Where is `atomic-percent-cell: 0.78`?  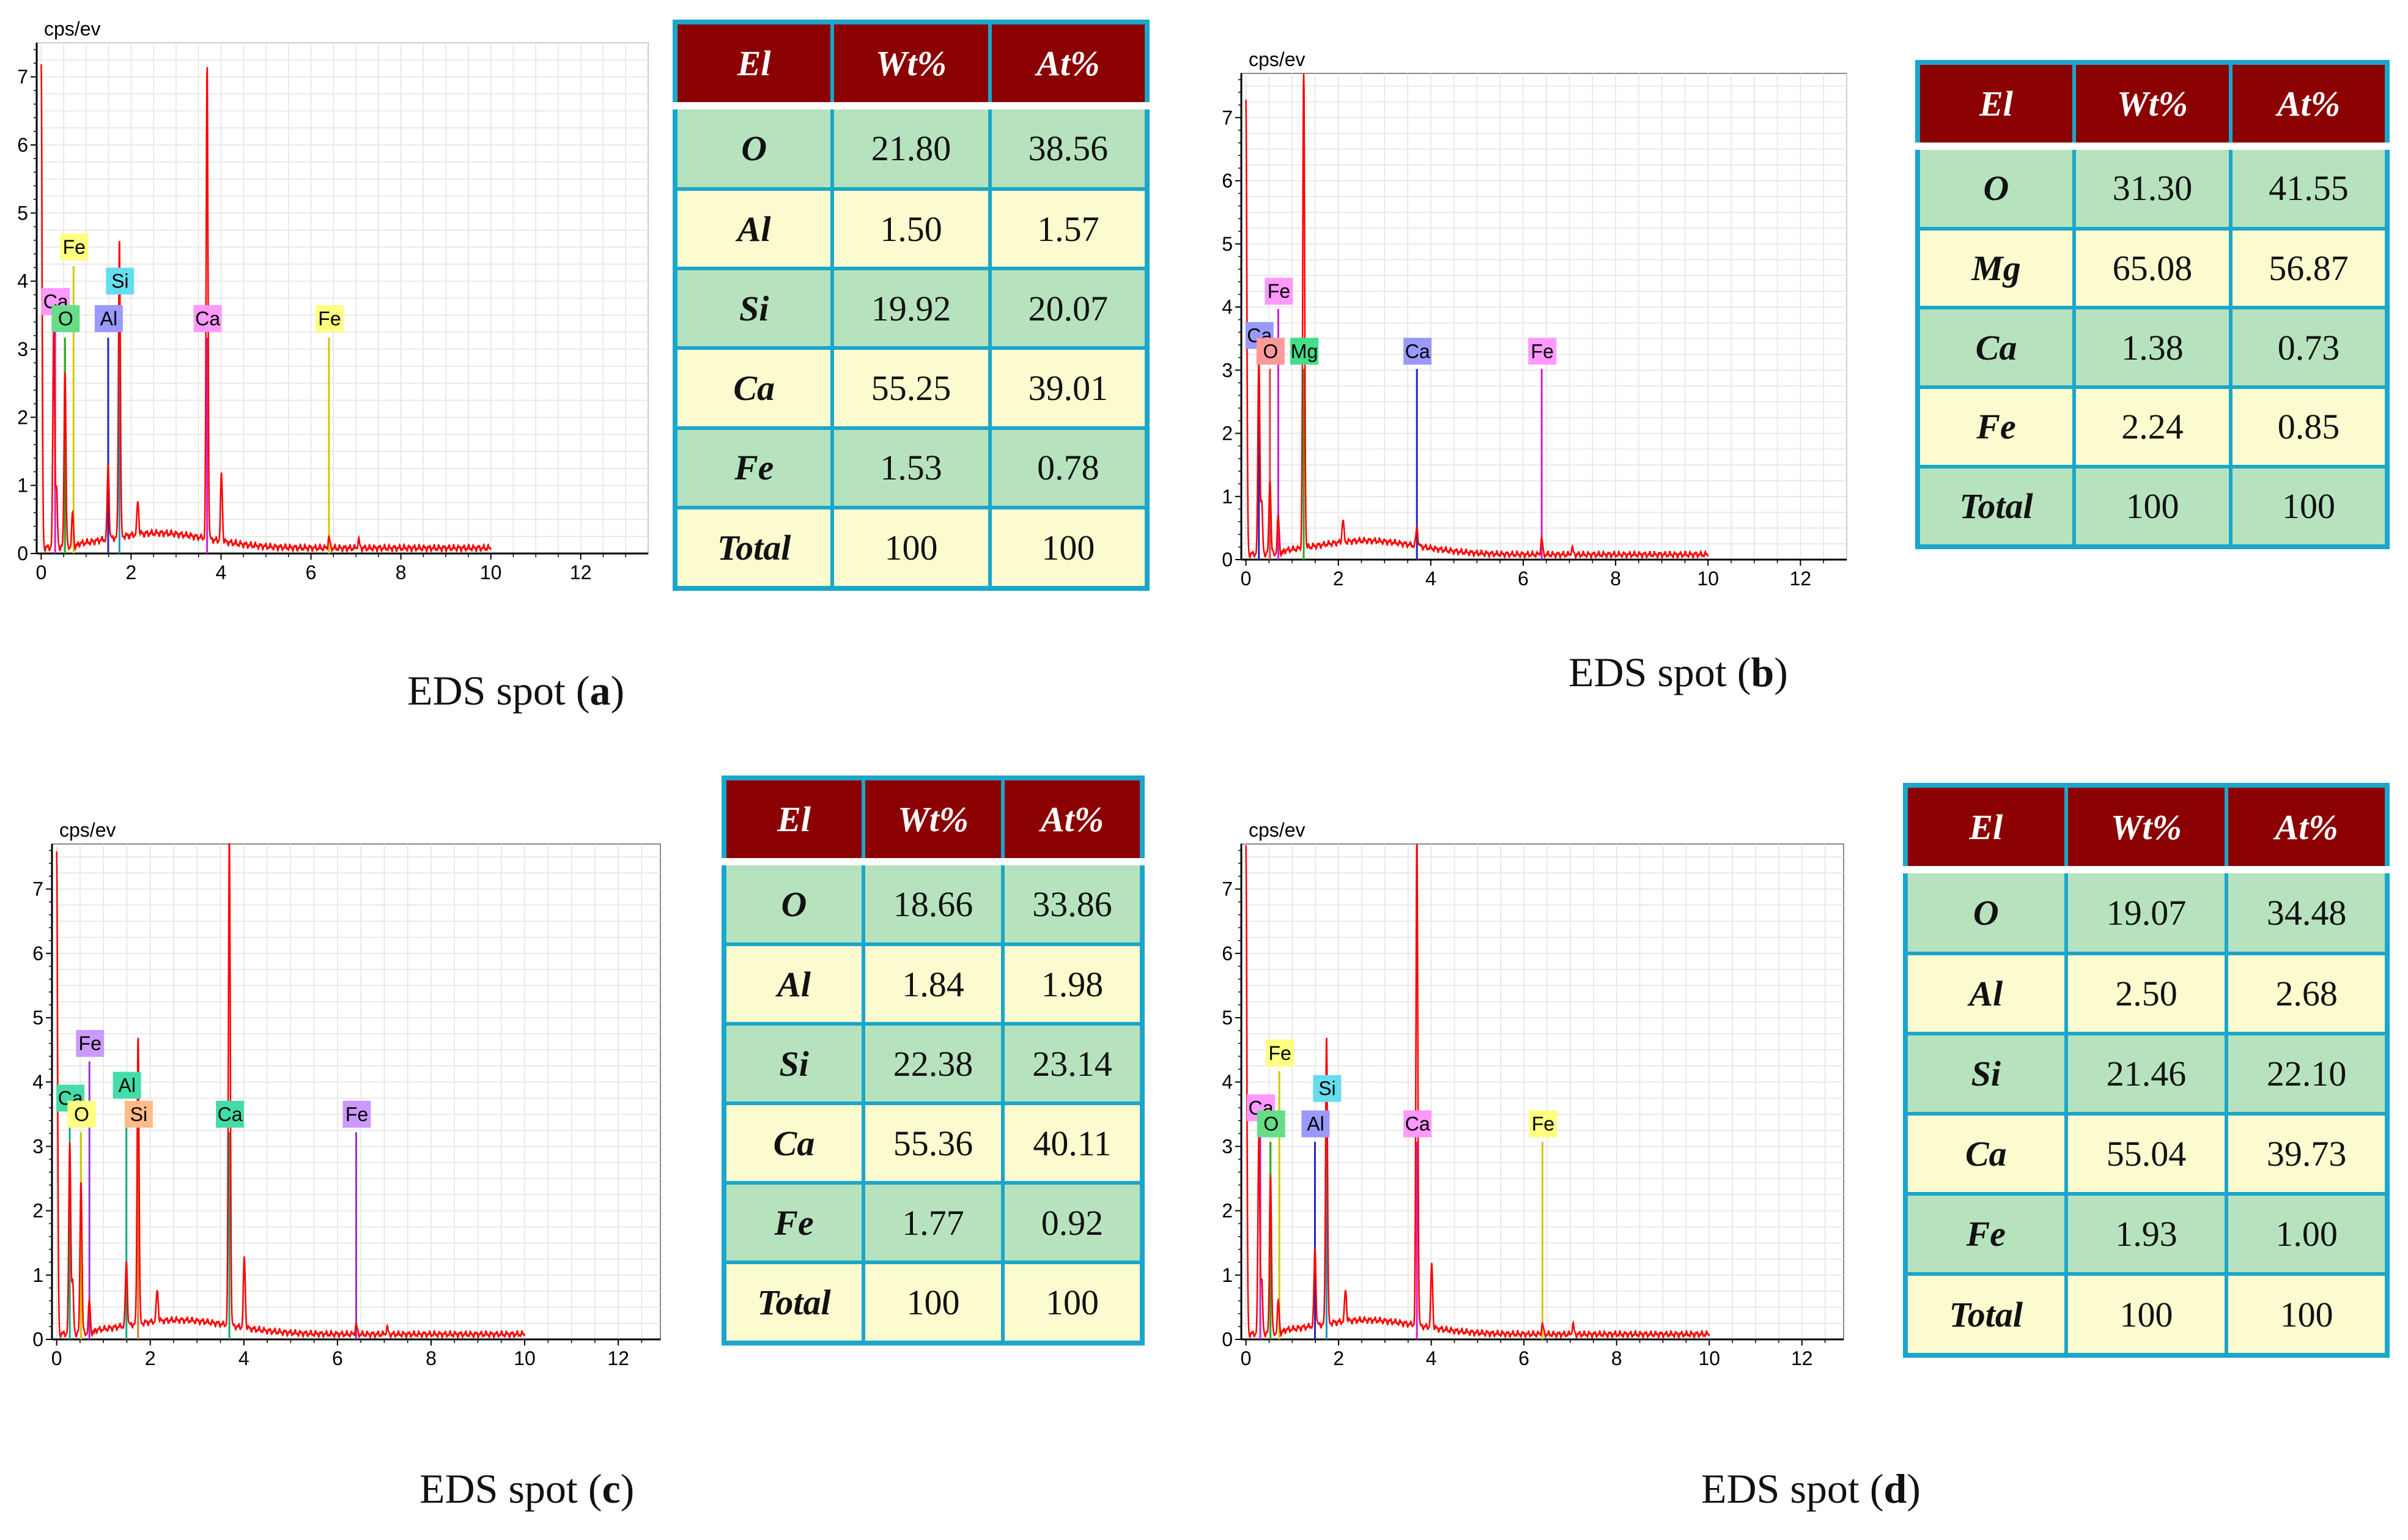
atomic-percent-cell: 0.78 is located at coordinates (1069, 467).